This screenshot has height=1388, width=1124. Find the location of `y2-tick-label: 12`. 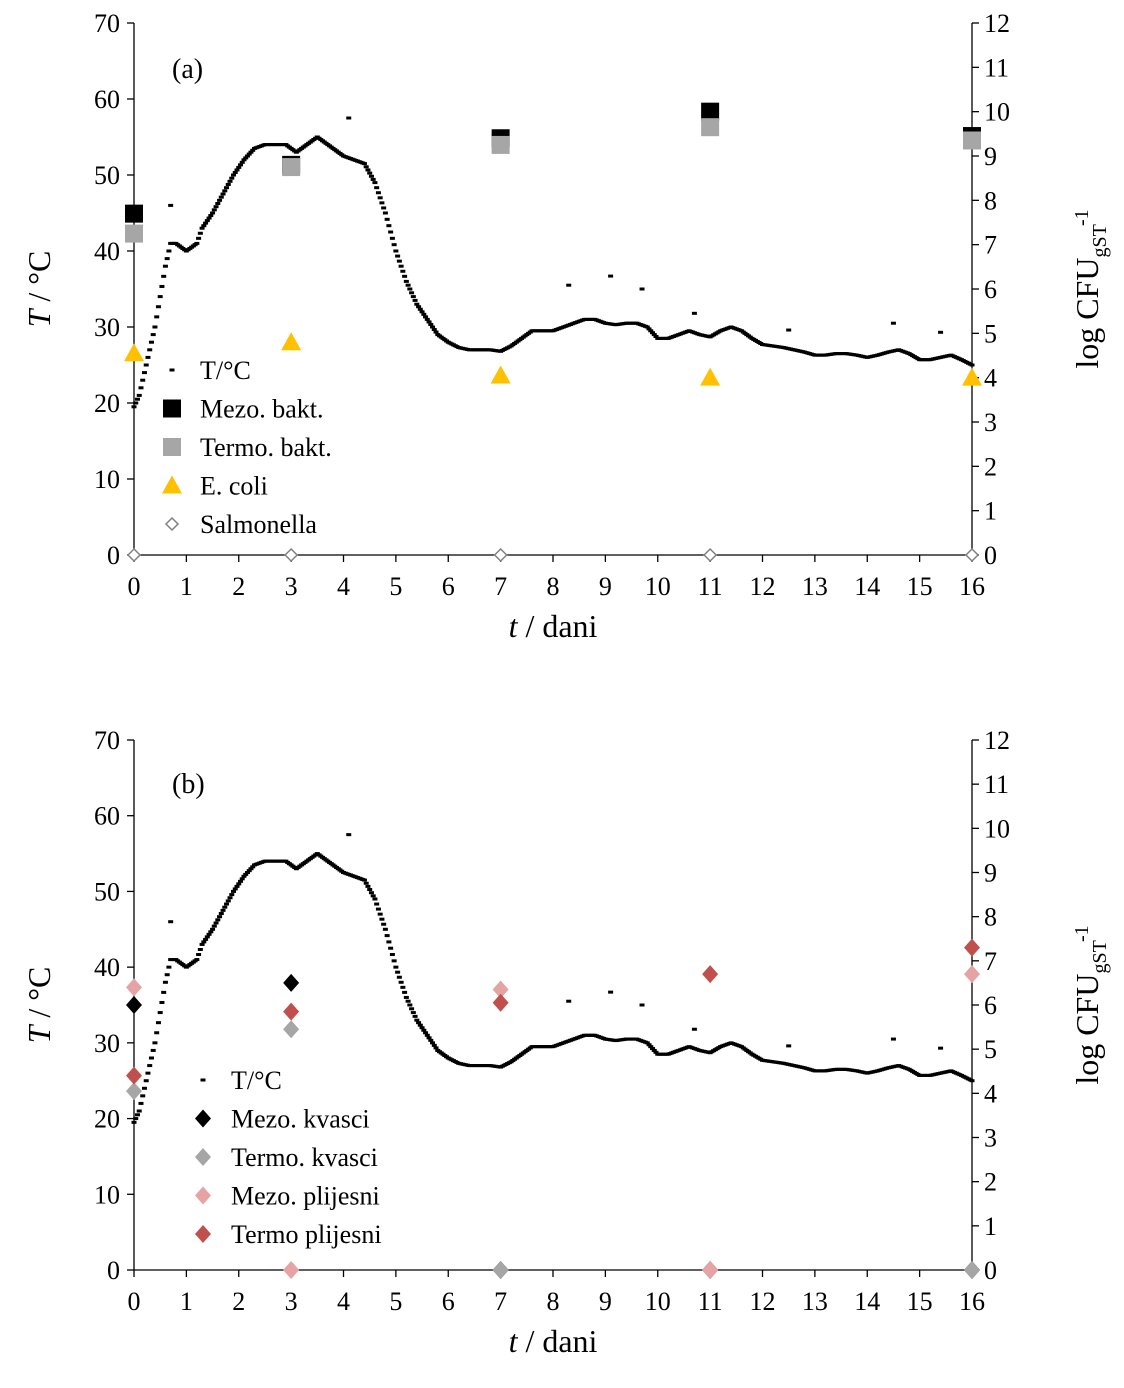

y2-tick-label: 12 is located at coordinates (997, 23).